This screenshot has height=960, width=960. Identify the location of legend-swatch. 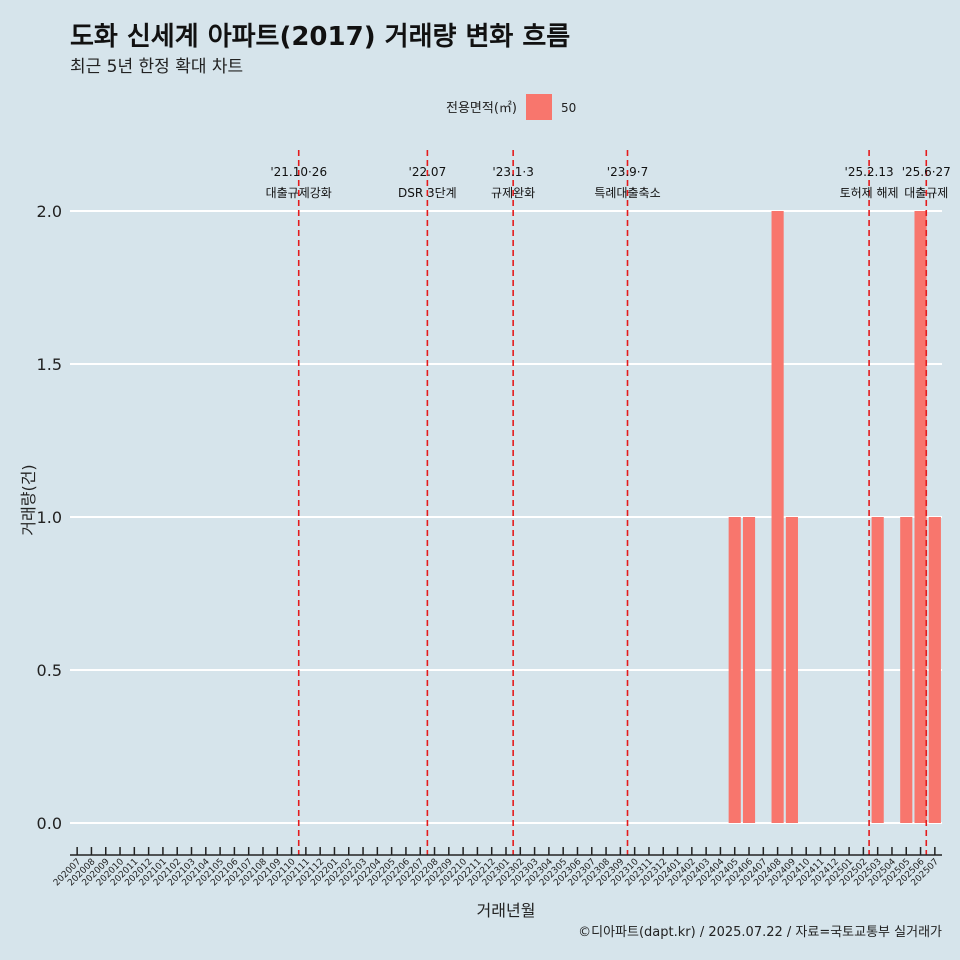
(539, 107).